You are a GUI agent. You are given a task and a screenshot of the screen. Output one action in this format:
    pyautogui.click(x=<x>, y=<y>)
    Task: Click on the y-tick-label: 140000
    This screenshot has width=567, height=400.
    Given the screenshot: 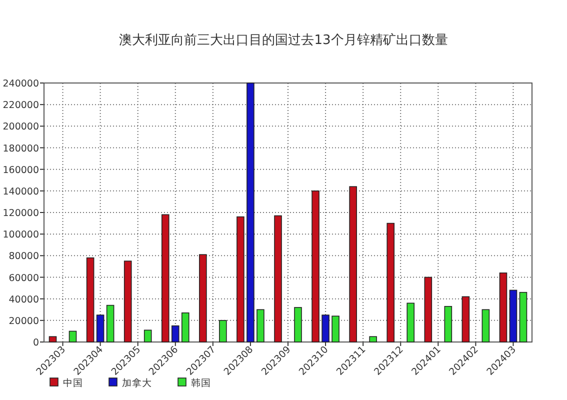 What is the action you would take?
    pyautogui.click(x=20, y=192)
    